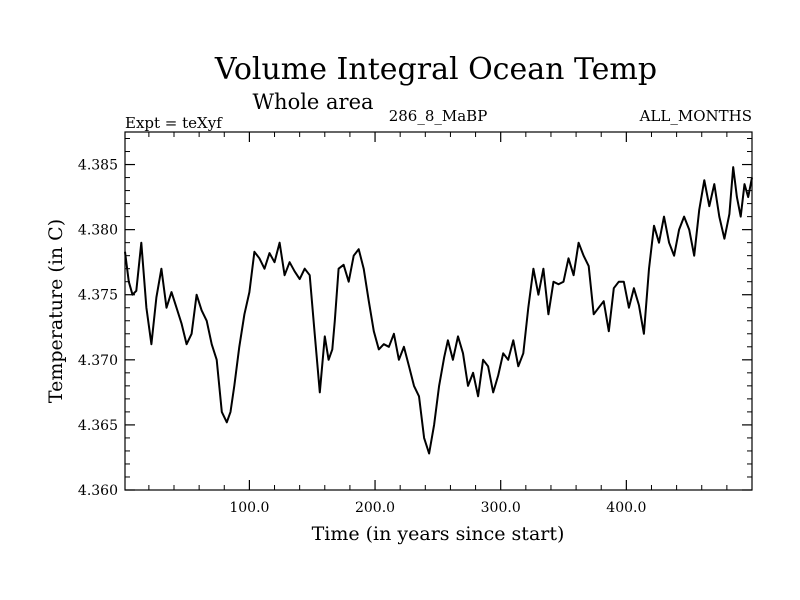  Describe the element at coordinates (438, 534) in the screenshot. I see `x-axis-label: Time (in years since start)` at that location.